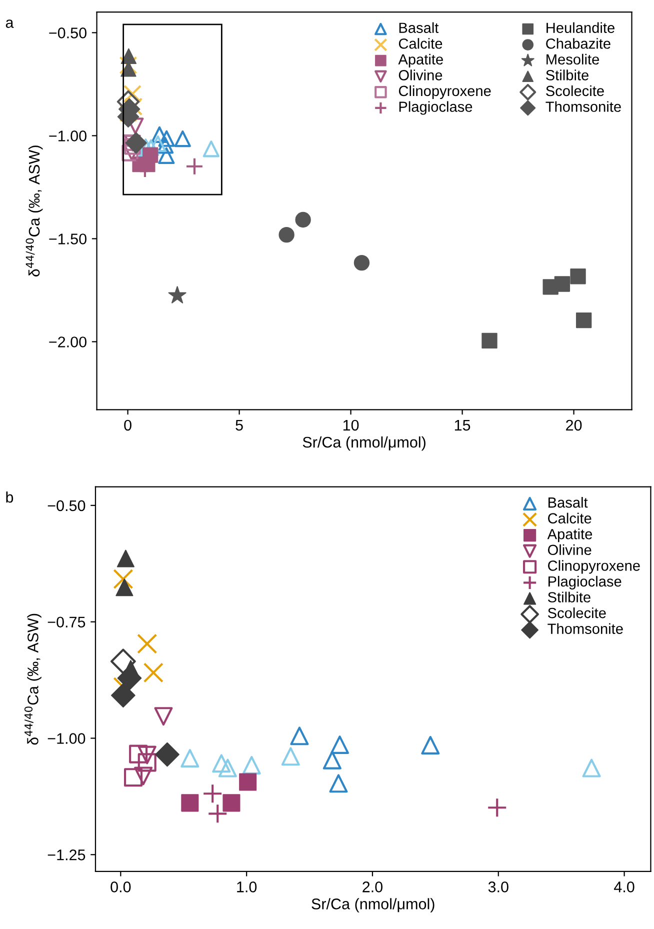  What do you see at coordinates (573, 59) in the screenshot?
I see `legend-label: Mesolite` at bounding box center [573, 59].